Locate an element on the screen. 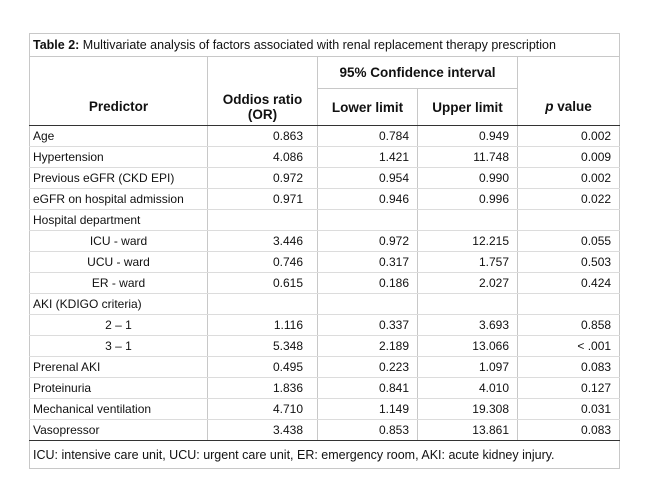 Image resolution: width=652 pixels, height=502 pixels. table-row: UCU - ward 0.746 0.317 1.757 0.503 is located at coordinates (325, 262).